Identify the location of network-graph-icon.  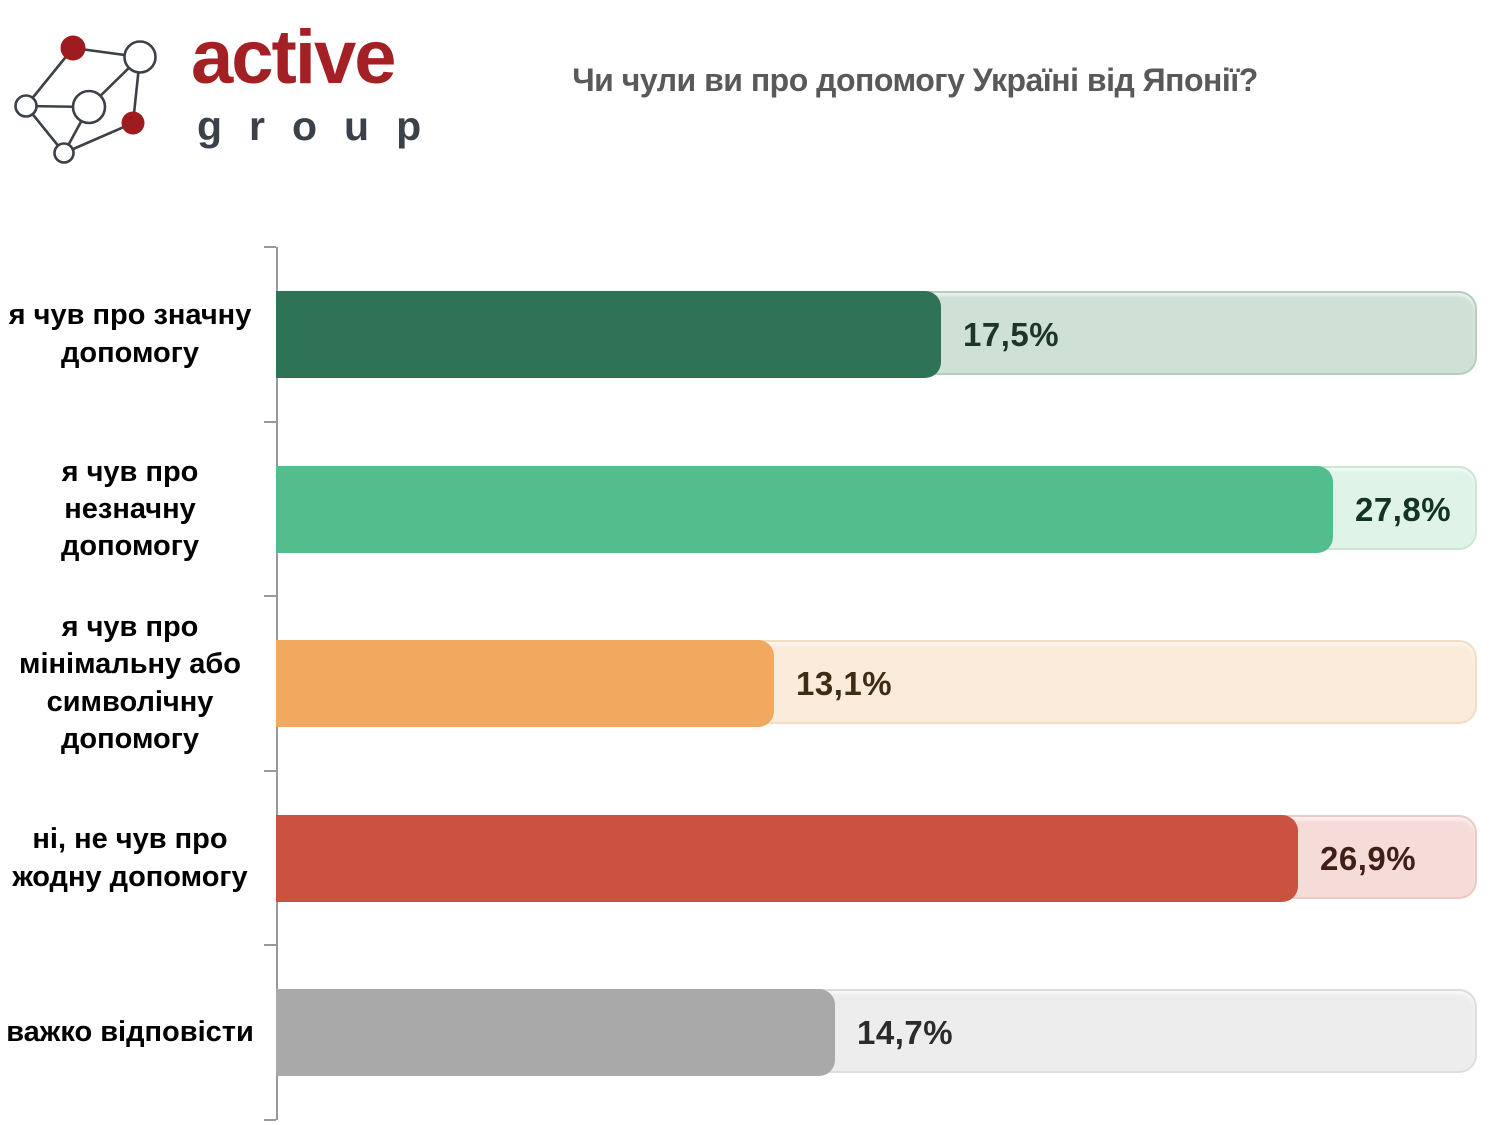
(85, 99).